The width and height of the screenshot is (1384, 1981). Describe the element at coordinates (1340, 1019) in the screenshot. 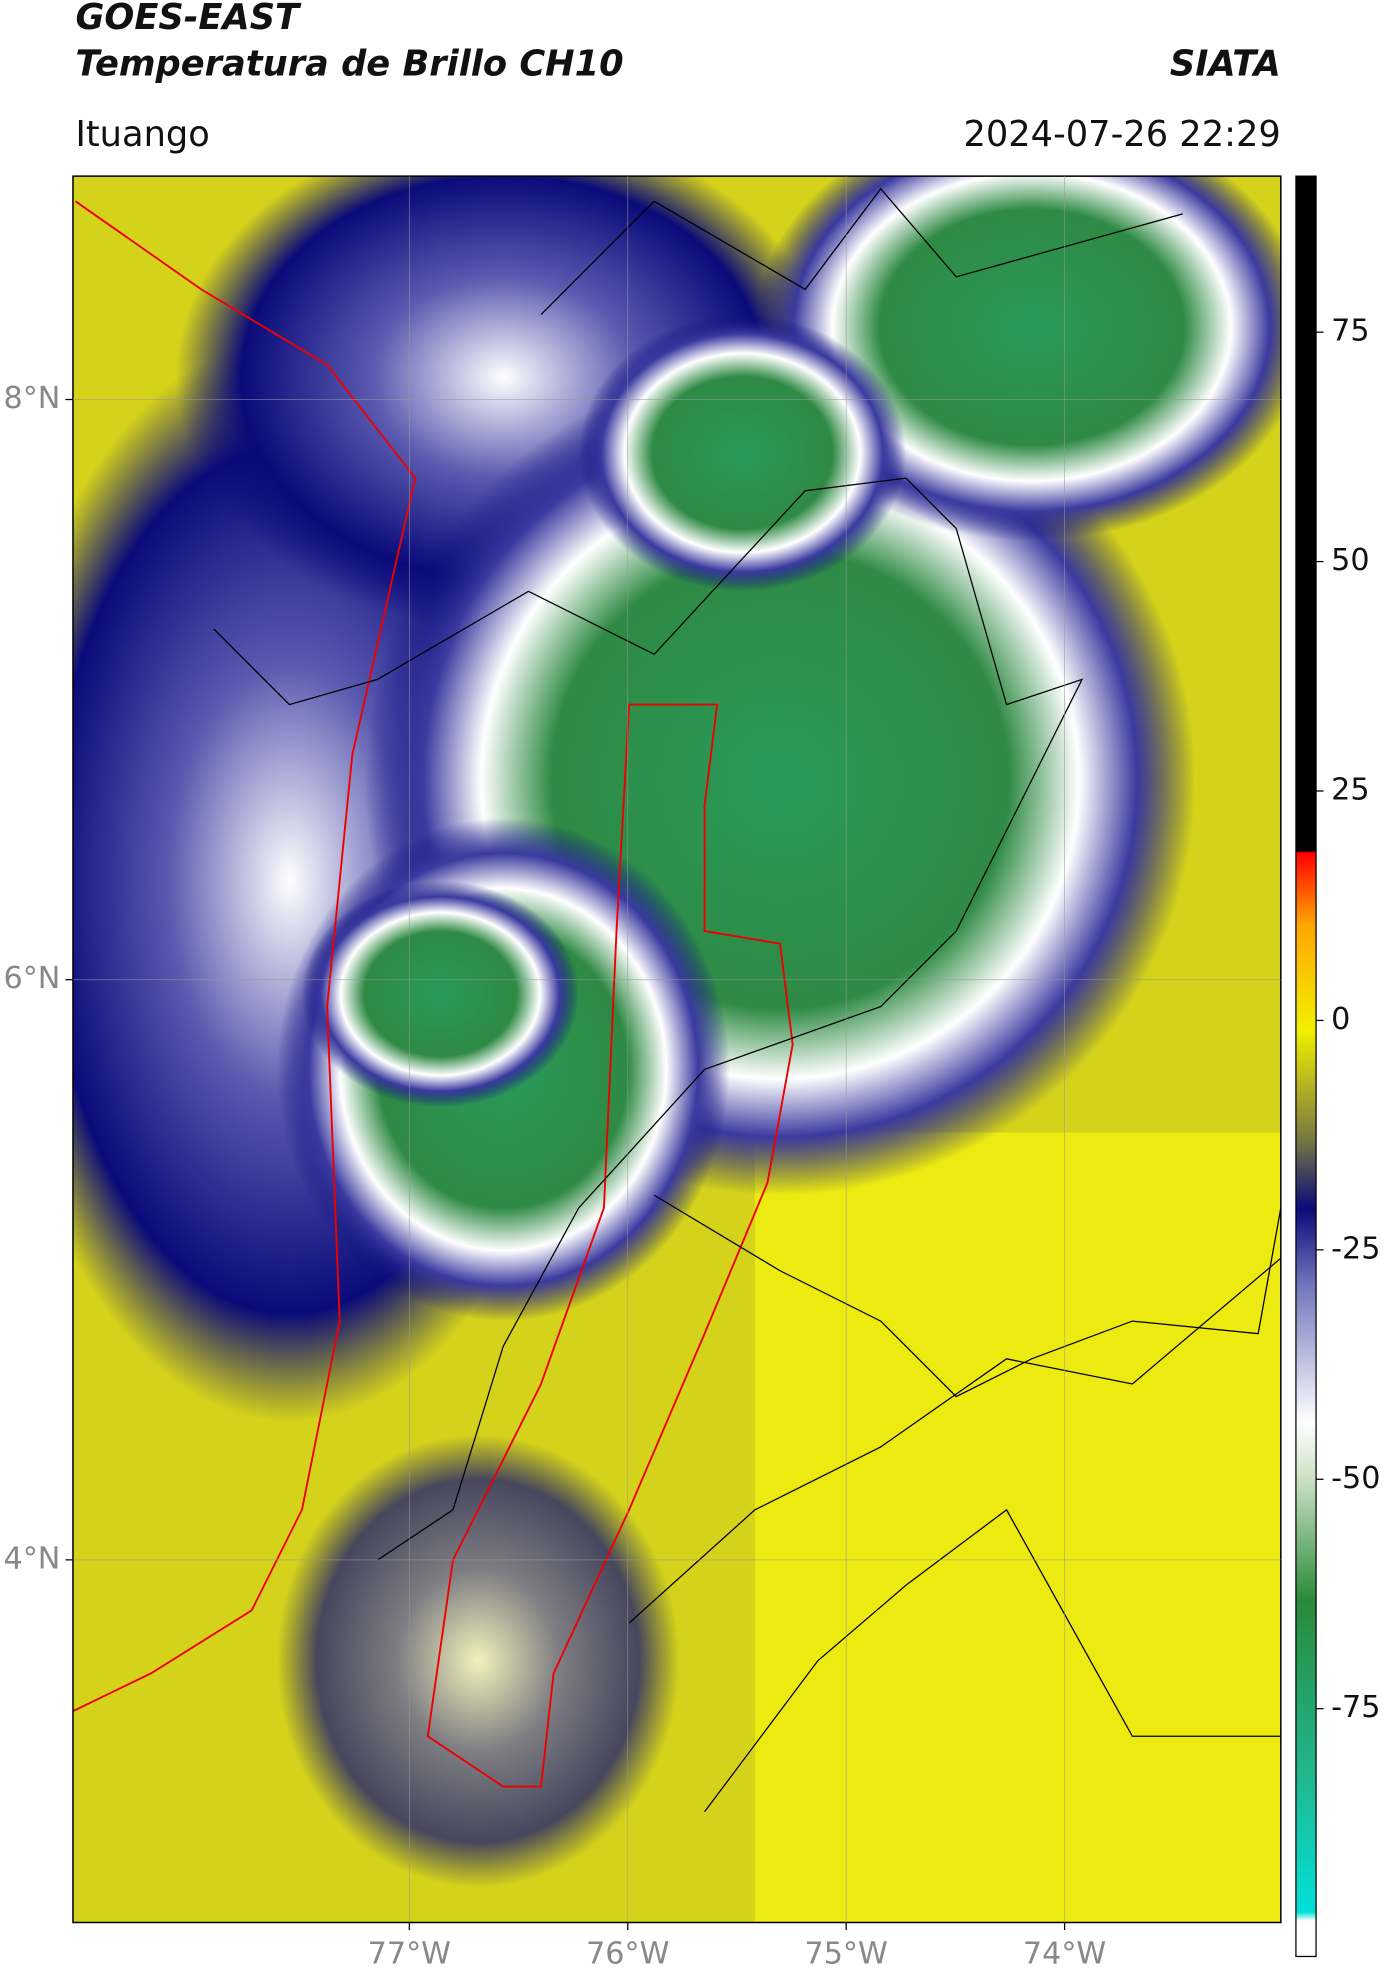

I see `colorbar-tick-label: 0` at that location.